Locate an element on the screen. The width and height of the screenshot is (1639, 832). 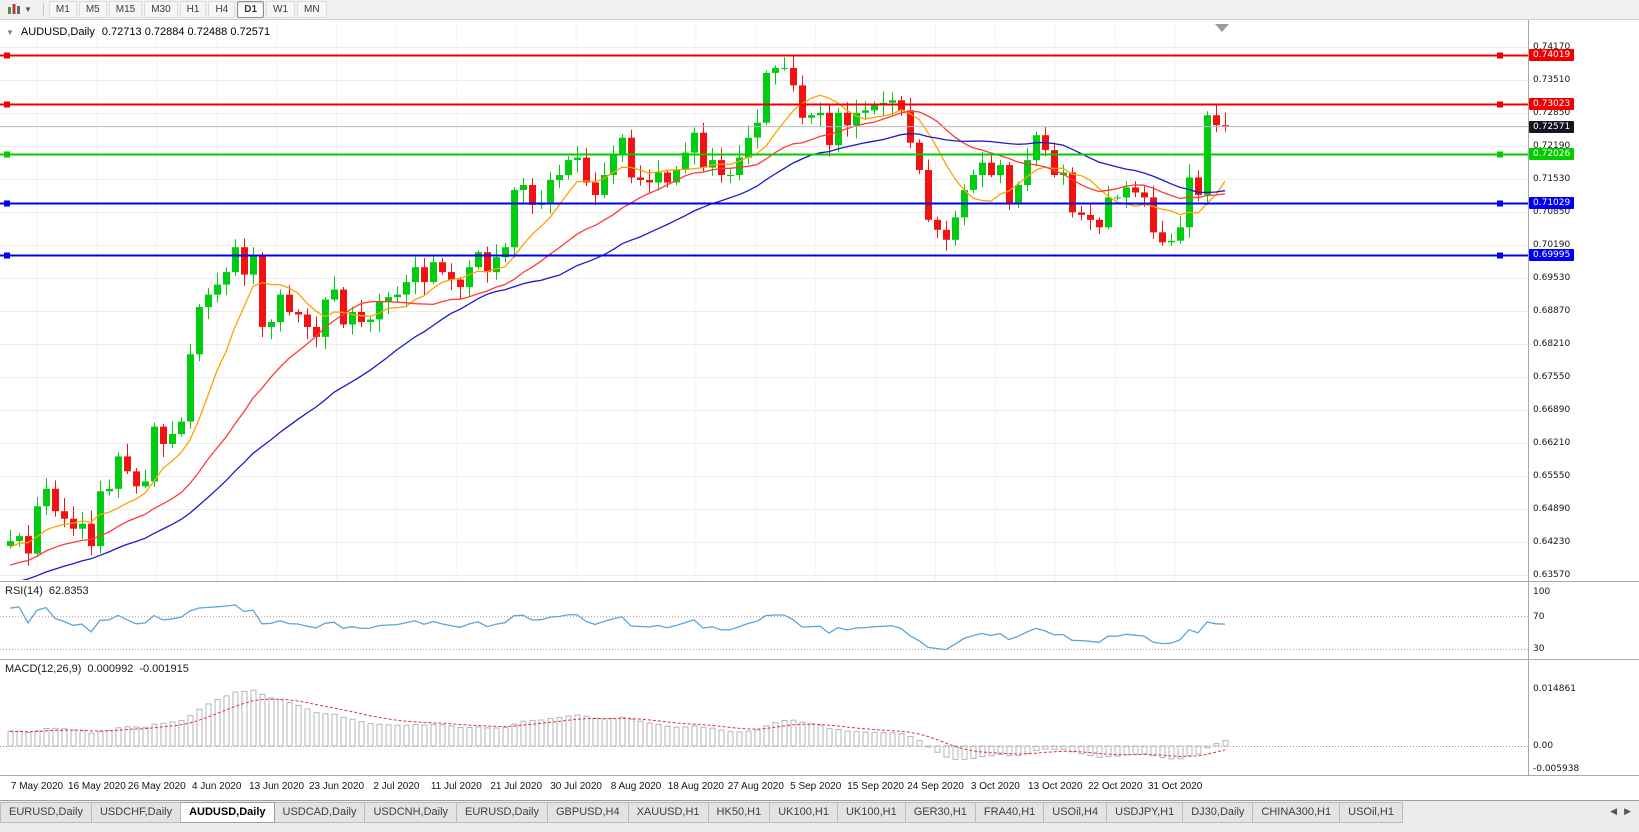
timeframe-button-m15: M15 is located at coordinates (125, 9).